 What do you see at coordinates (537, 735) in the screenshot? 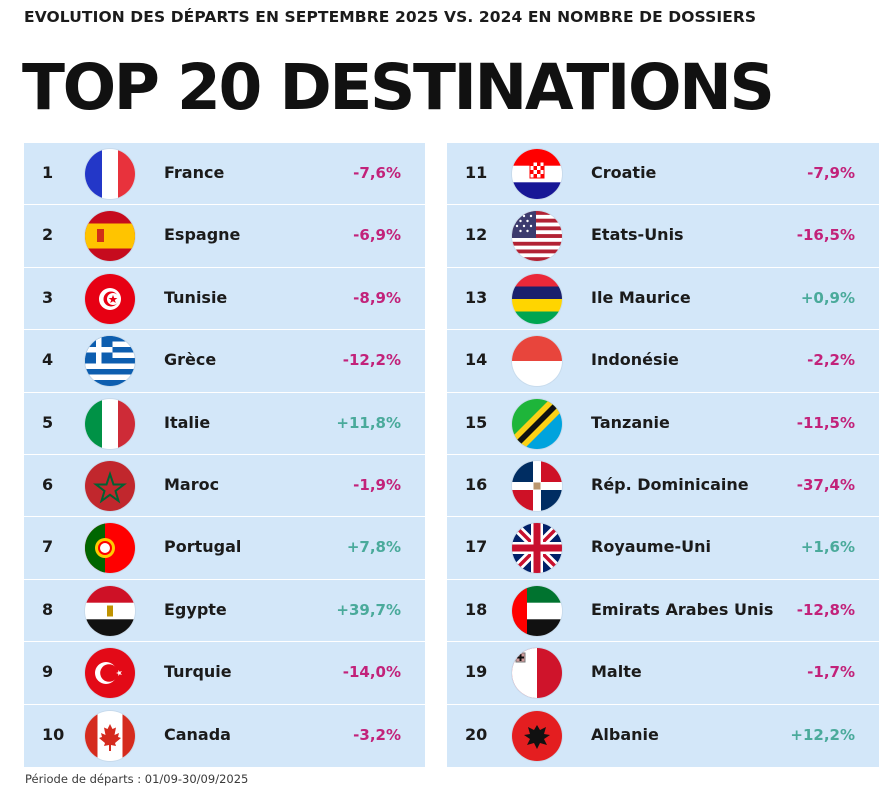
I see `flag-albania-icon` at bounding box center [537, 735].